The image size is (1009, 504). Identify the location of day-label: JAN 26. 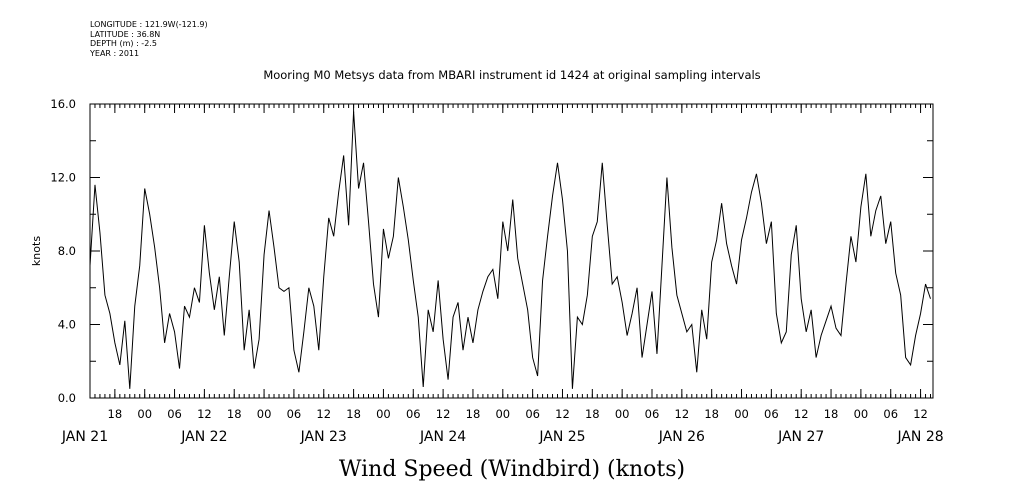
(681, 437).